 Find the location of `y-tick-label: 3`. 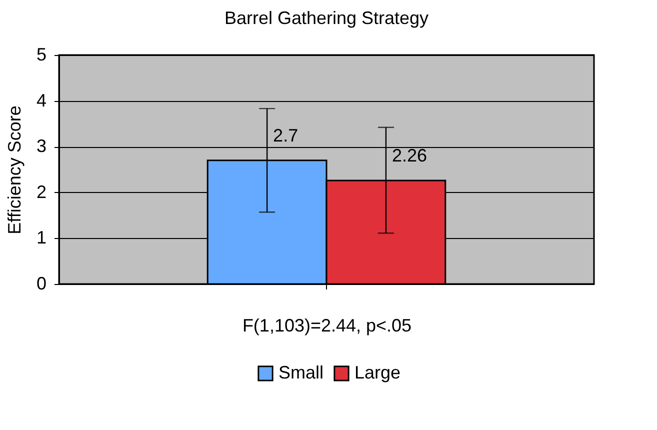

y-tick-label: 3 is located at coordinates (41, 146).